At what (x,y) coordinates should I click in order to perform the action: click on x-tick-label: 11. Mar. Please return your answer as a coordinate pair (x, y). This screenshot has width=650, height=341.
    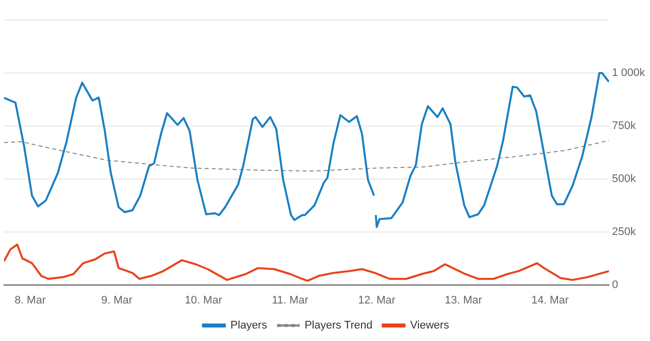
    Looking at the image, I should click on (290, 300).